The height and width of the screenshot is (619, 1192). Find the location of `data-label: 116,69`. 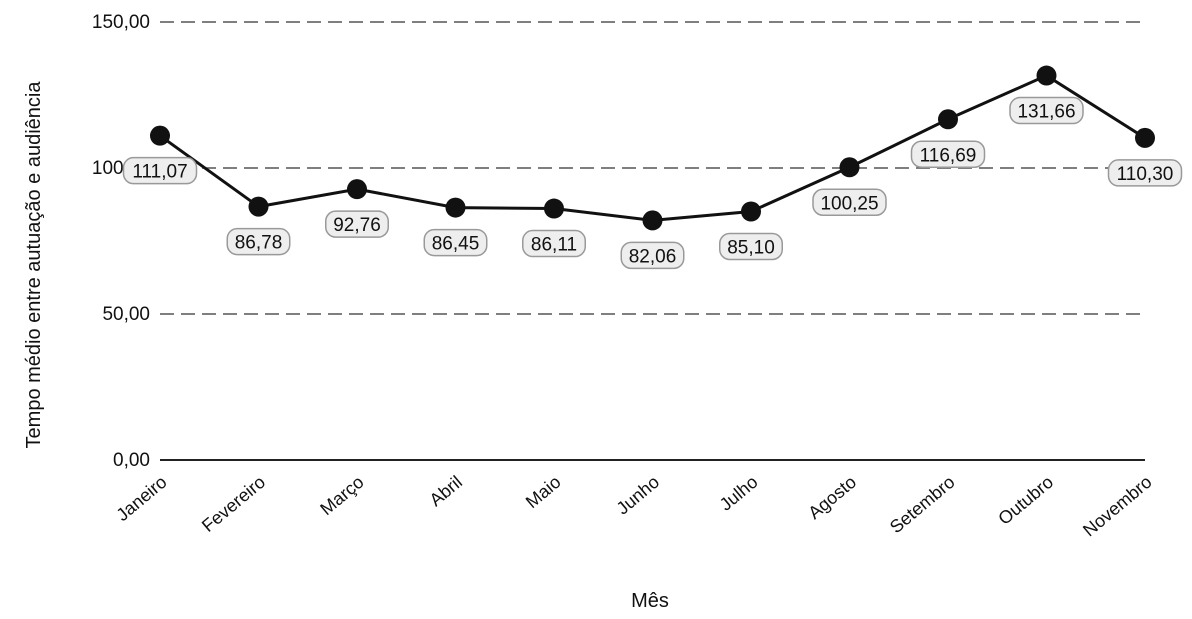

data-label: 116,69 is located at coordinates (948, 155).